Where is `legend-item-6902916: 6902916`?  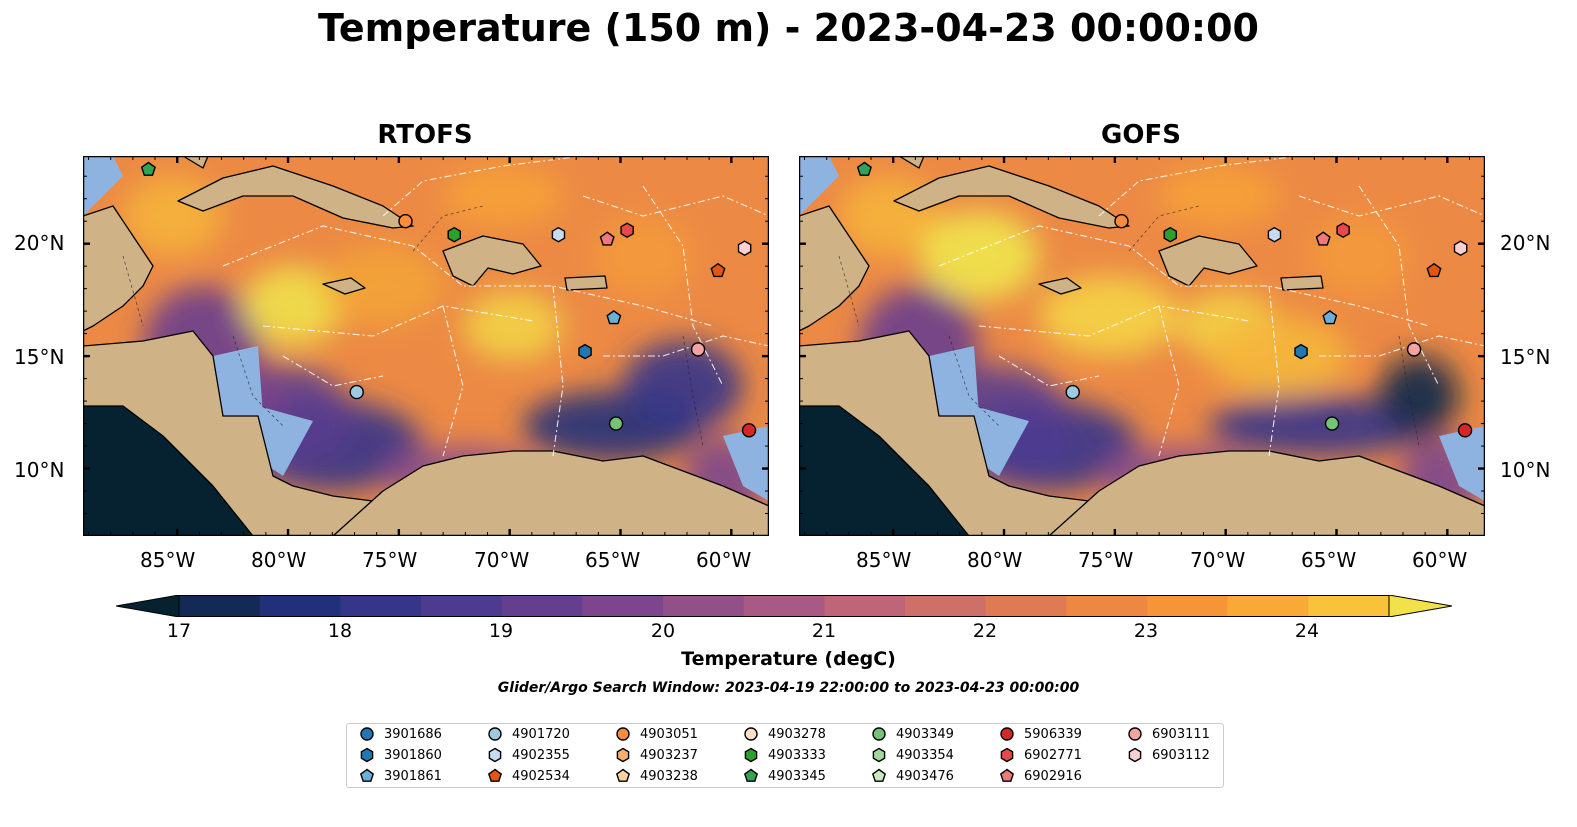
legend-item-6902916: 6902916 is located at coordinates (1040, 776).